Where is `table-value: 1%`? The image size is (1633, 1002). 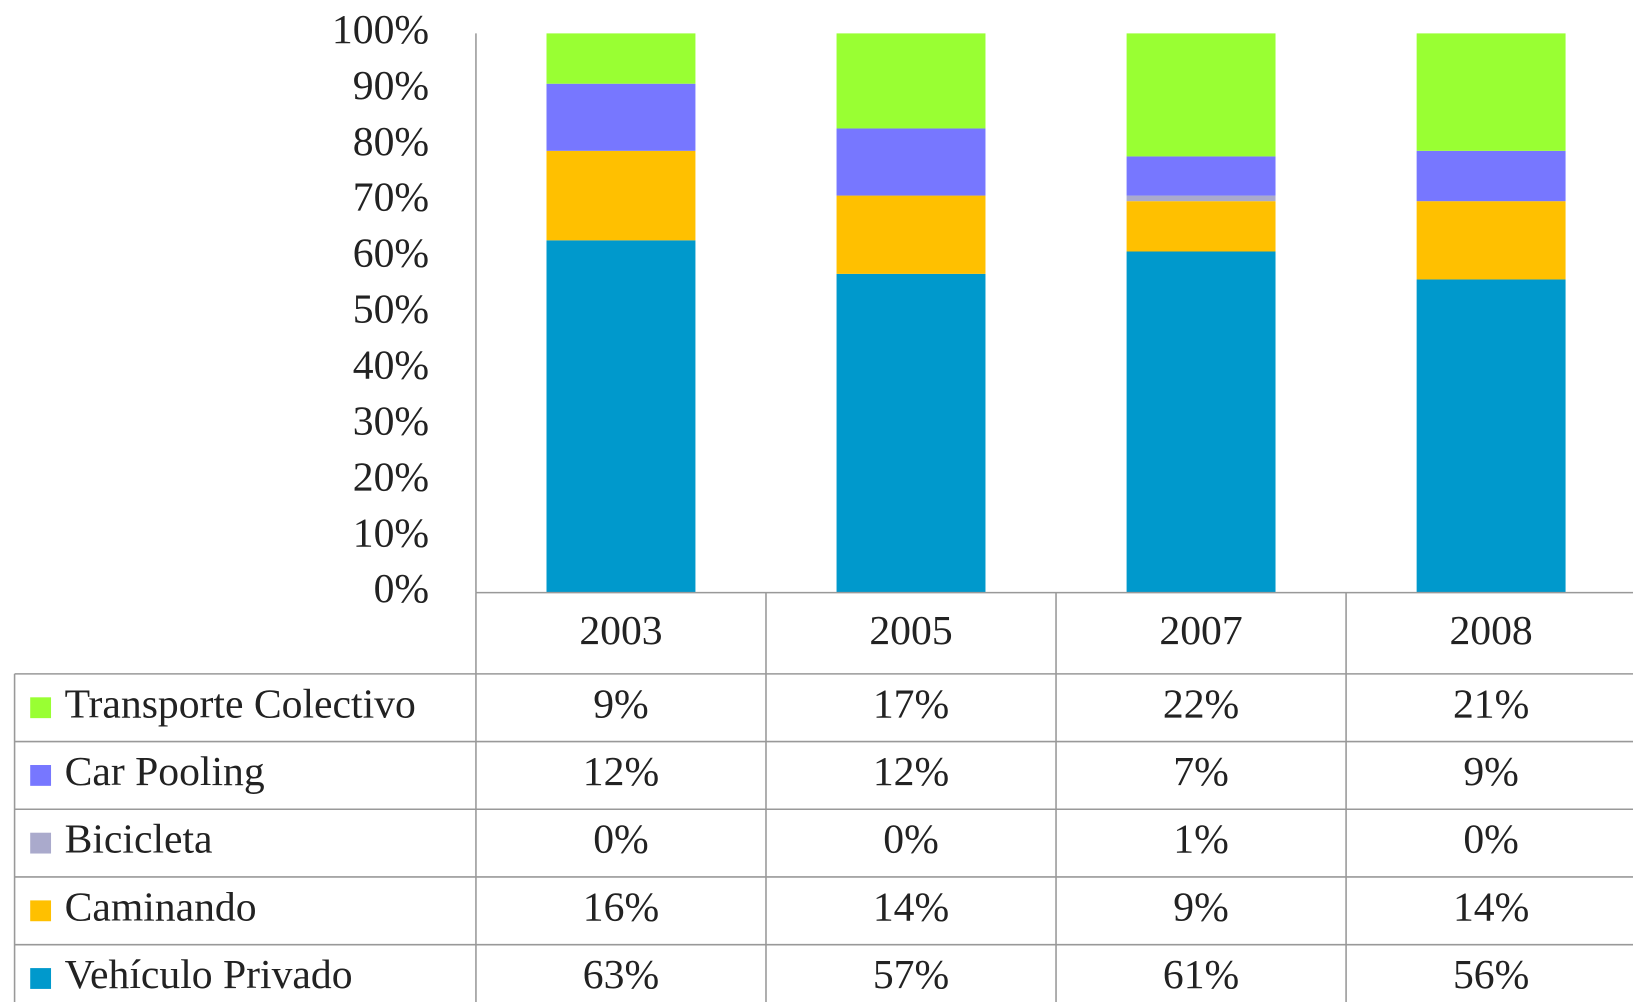
table-value: 1% is located at coordinates (1201, 840).